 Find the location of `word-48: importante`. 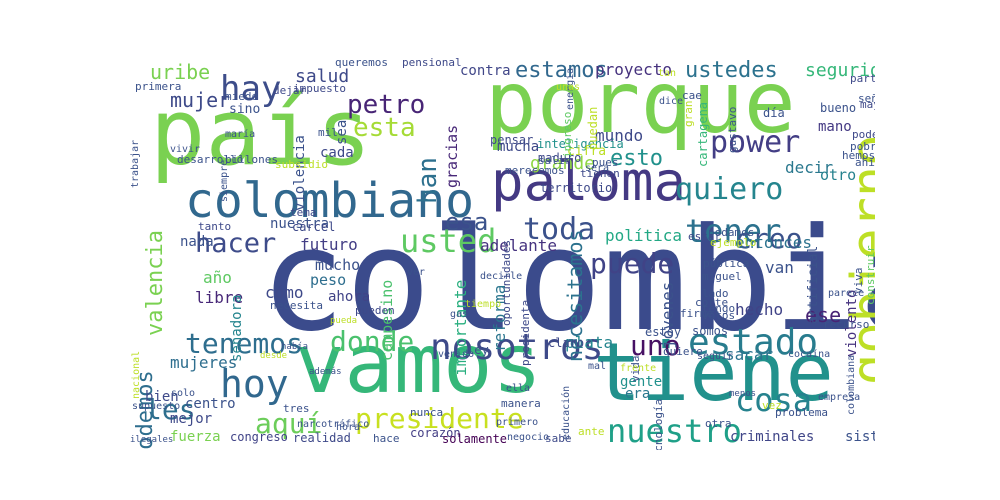

word-48: importante is located at coordinates (460, 327).